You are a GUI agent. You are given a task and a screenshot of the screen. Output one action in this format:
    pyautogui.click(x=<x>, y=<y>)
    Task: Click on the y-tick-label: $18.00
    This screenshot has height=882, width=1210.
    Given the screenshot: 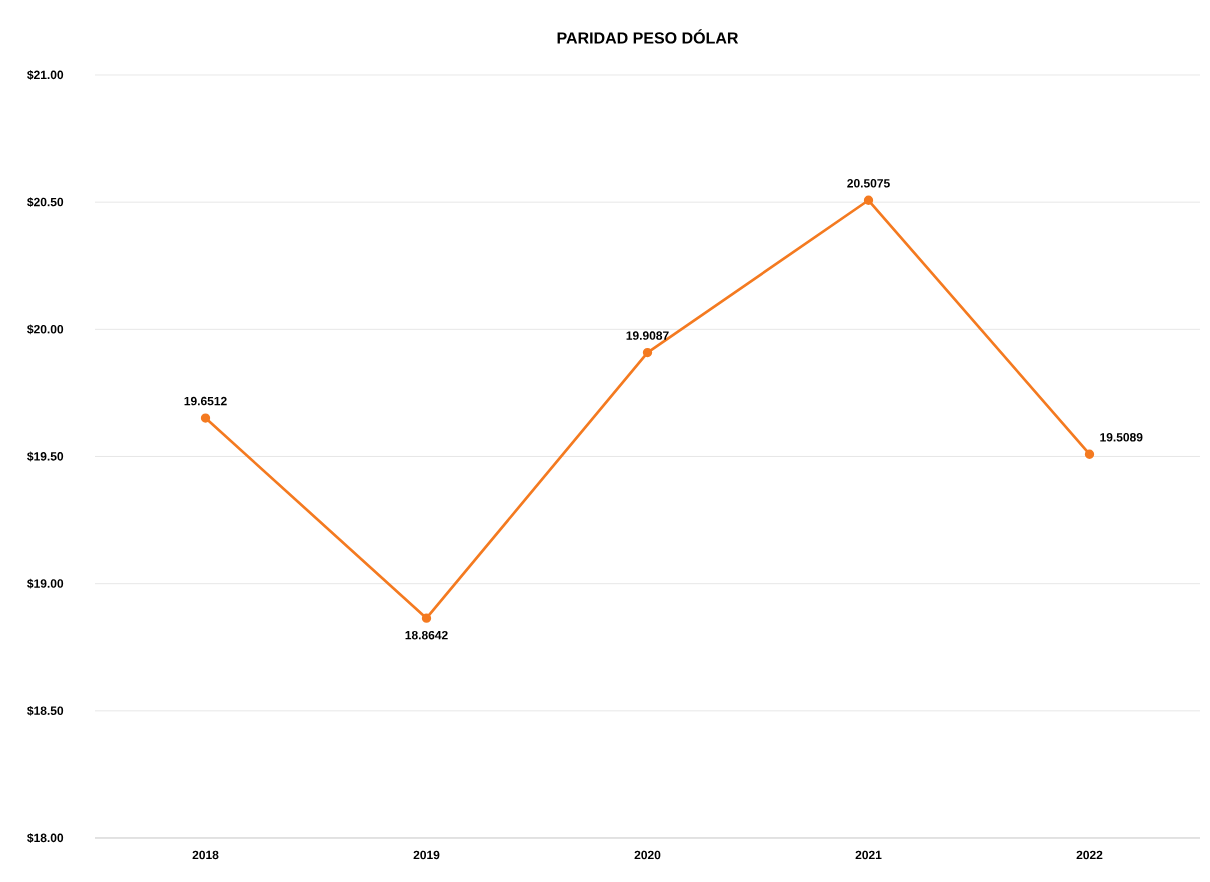 What is the action you would take?
    pyautogui.click(x=45, y=838)
    